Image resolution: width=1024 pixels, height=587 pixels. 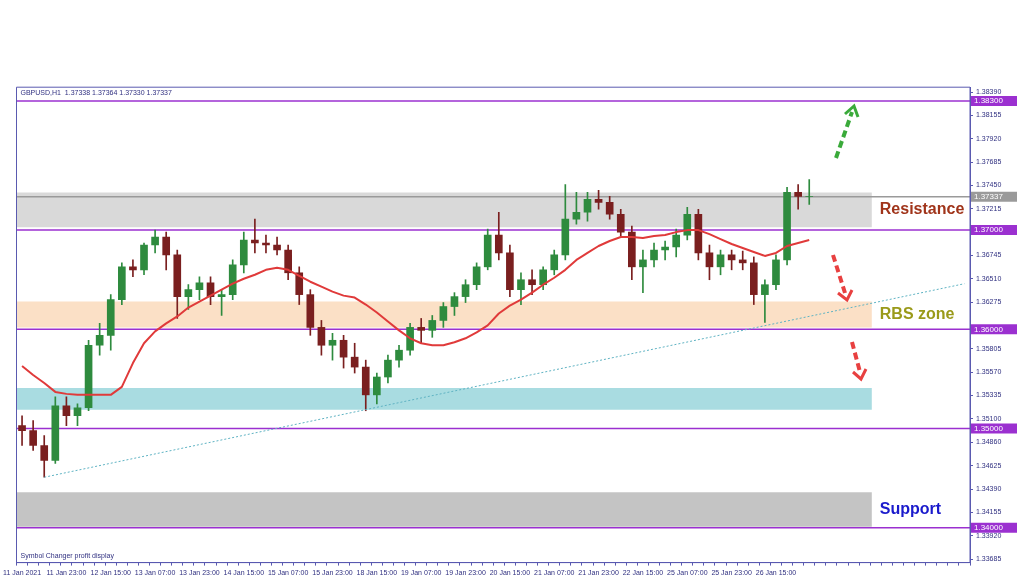 What do you see at coordinates (910, 508) in the screenshot?
I see `band-label: Support` at bounding box center [910, 508].